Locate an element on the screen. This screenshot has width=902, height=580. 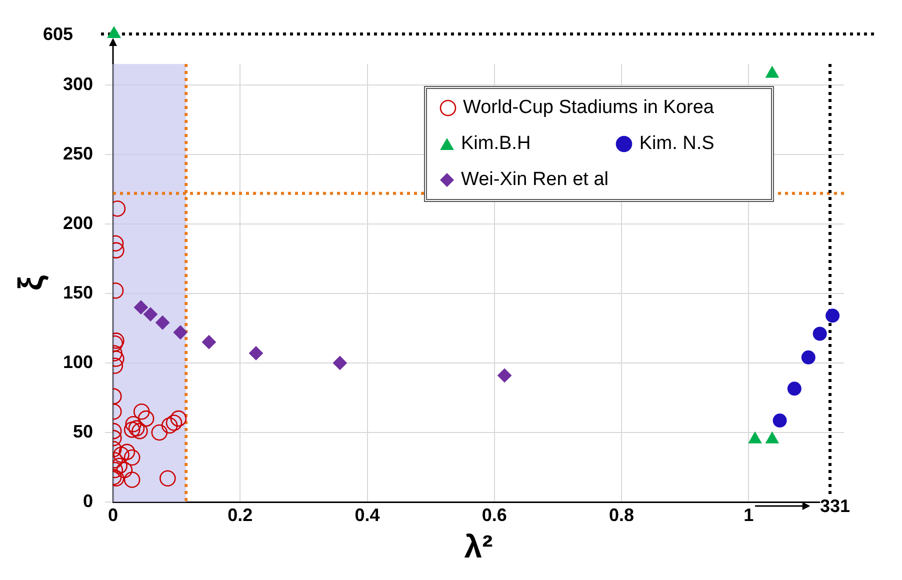
y-tick-label: 0 is located at coordinates (87, 500).